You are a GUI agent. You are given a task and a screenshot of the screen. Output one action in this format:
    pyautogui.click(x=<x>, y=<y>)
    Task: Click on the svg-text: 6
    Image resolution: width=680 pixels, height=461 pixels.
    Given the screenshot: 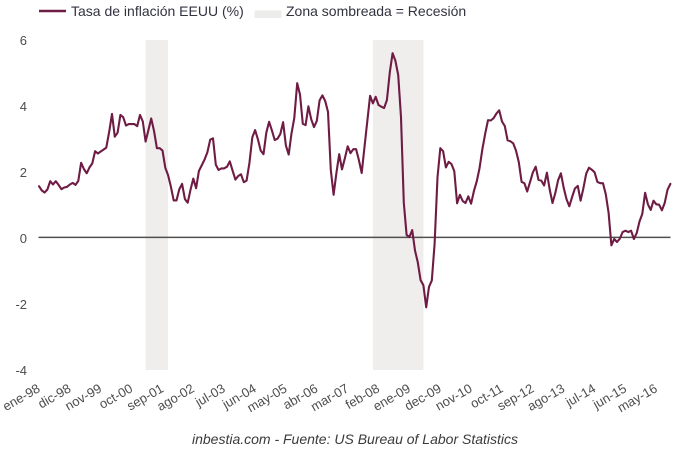 What is the action you would take?
    pyautogui.click(x=23, y=40)
    